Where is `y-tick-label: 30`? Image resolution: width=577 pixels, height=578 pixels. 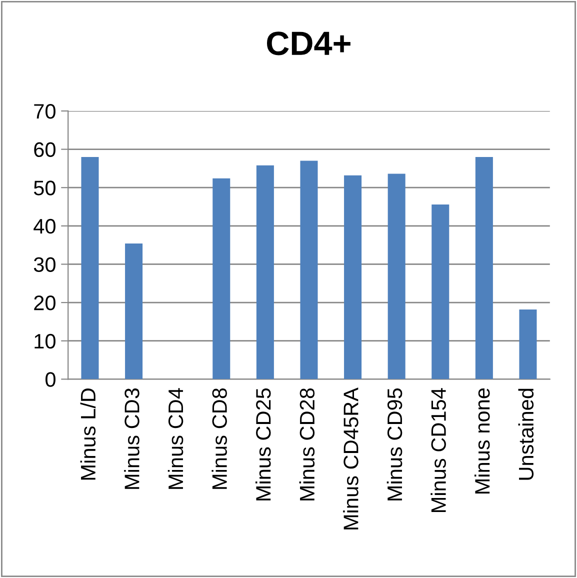 y-tick-label: 30 is located at coordinates (45, 264).